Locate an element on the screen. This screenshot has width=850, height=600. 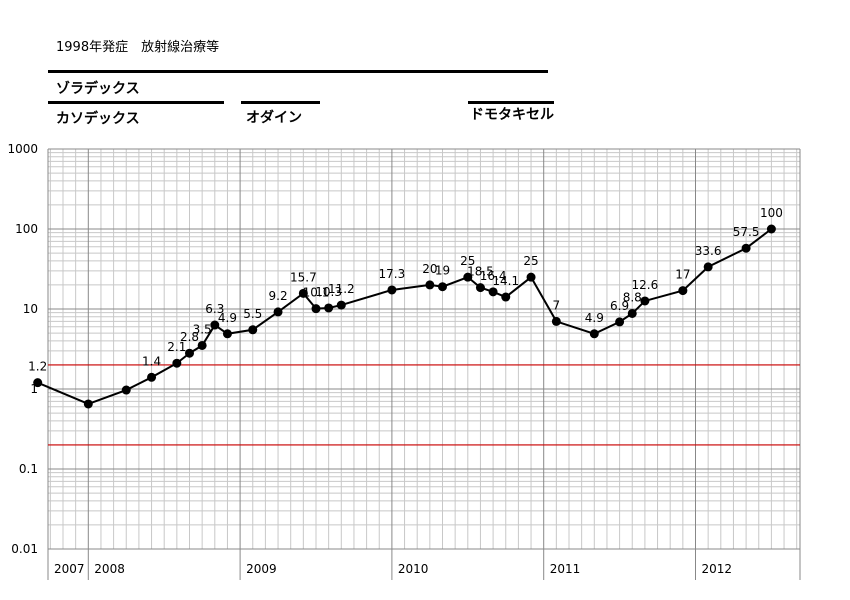
treatment-label-odyne: オダイン is located at coordinates (274, 118).